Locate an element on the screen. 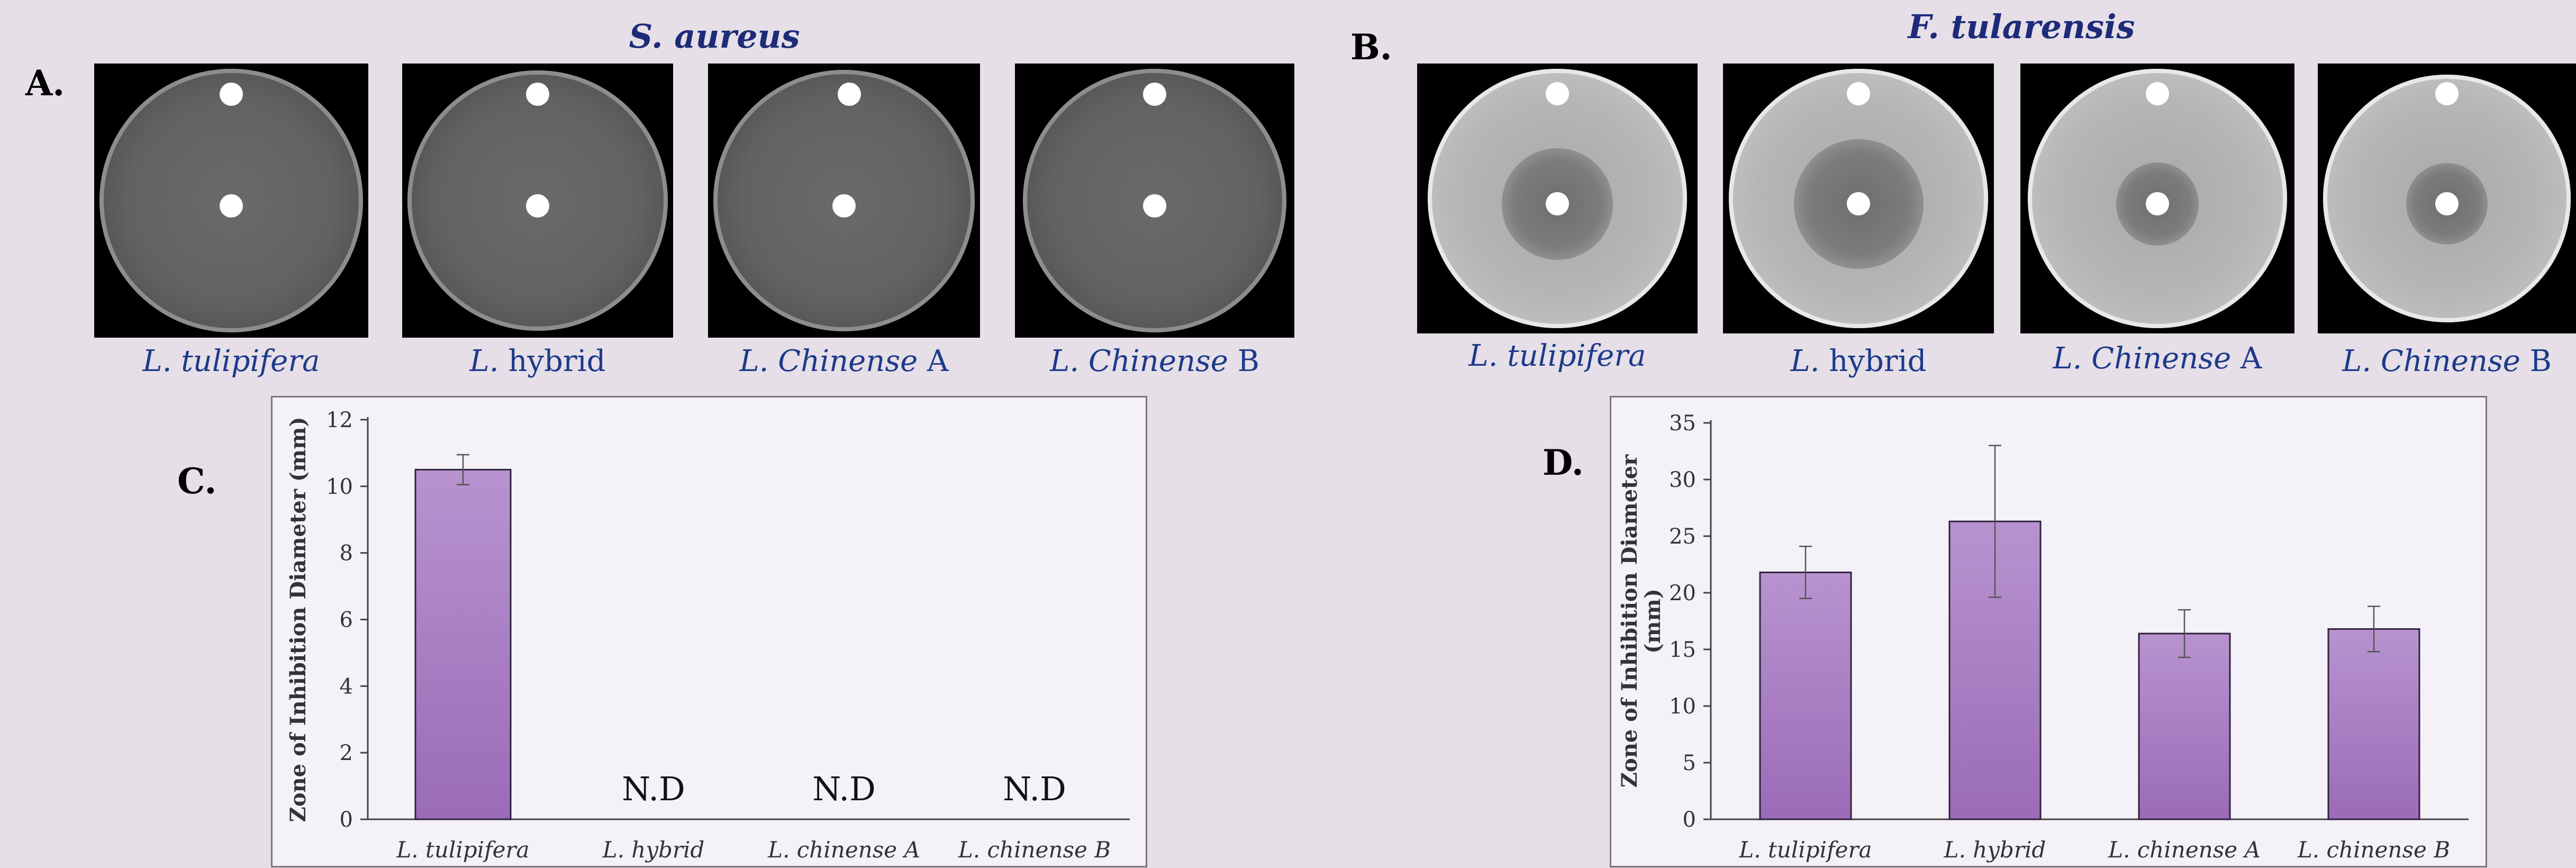  y-tick-label: 30 is located at coordinates (1682, 480).